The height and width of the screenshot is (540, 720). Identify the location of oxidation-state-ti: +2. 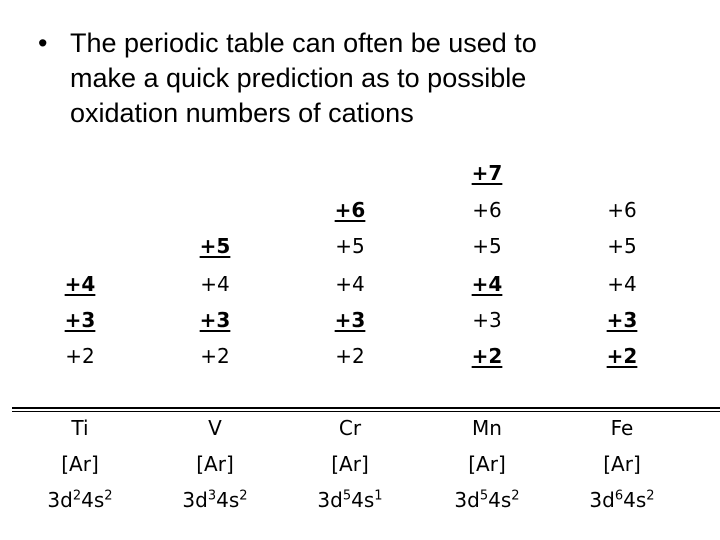
(80, 356).